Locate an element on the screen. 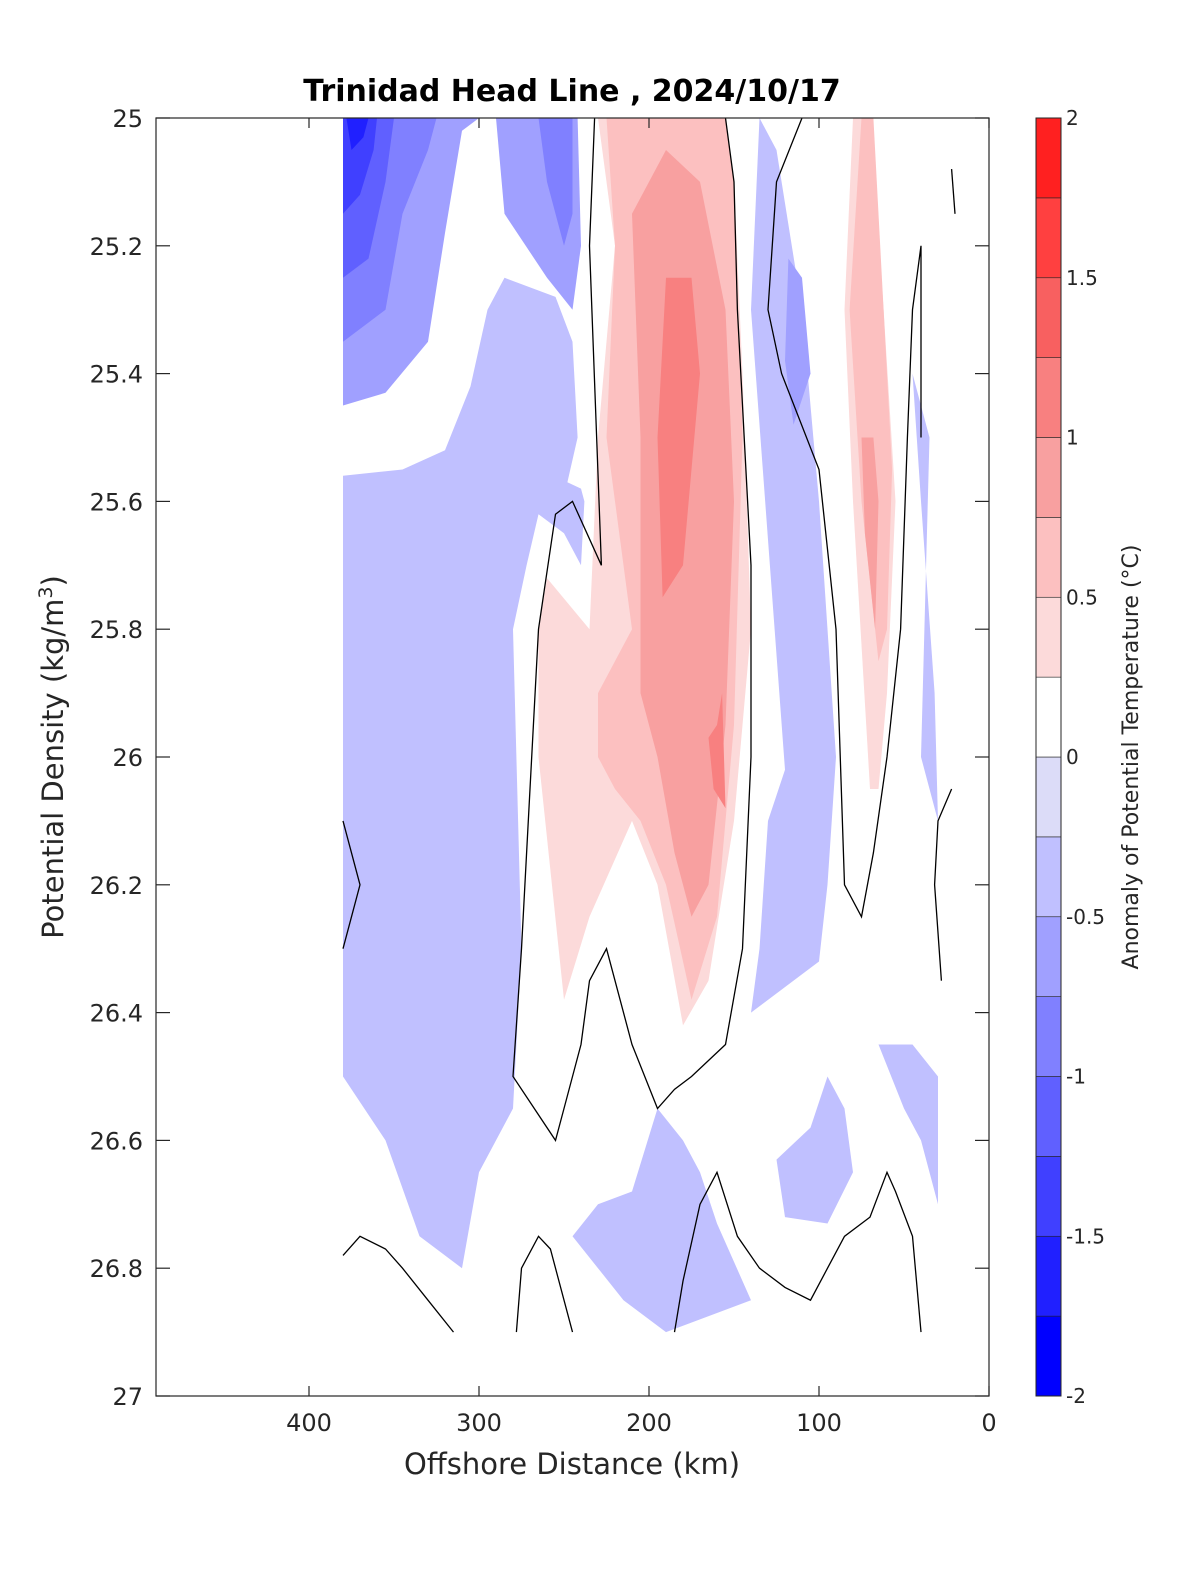 Image resolution: width=1200 pixels, height=1575 pixels. colorbar-tick-label: 1 is located at coordinates (1072, 438).